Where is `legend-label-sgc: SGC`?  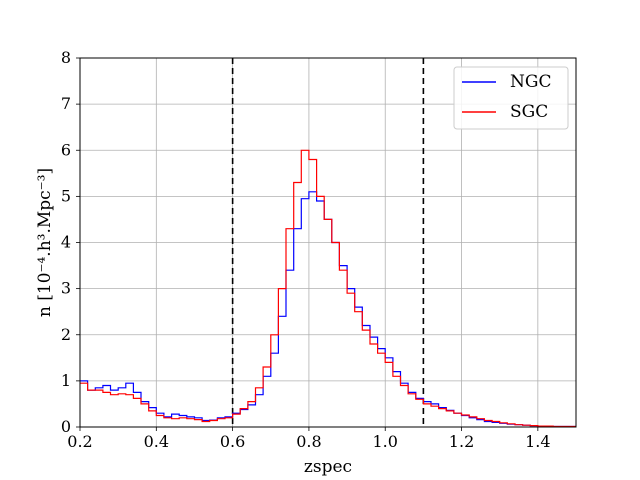
legend-label-sgc: SGC is located at coordinates (529, 112).